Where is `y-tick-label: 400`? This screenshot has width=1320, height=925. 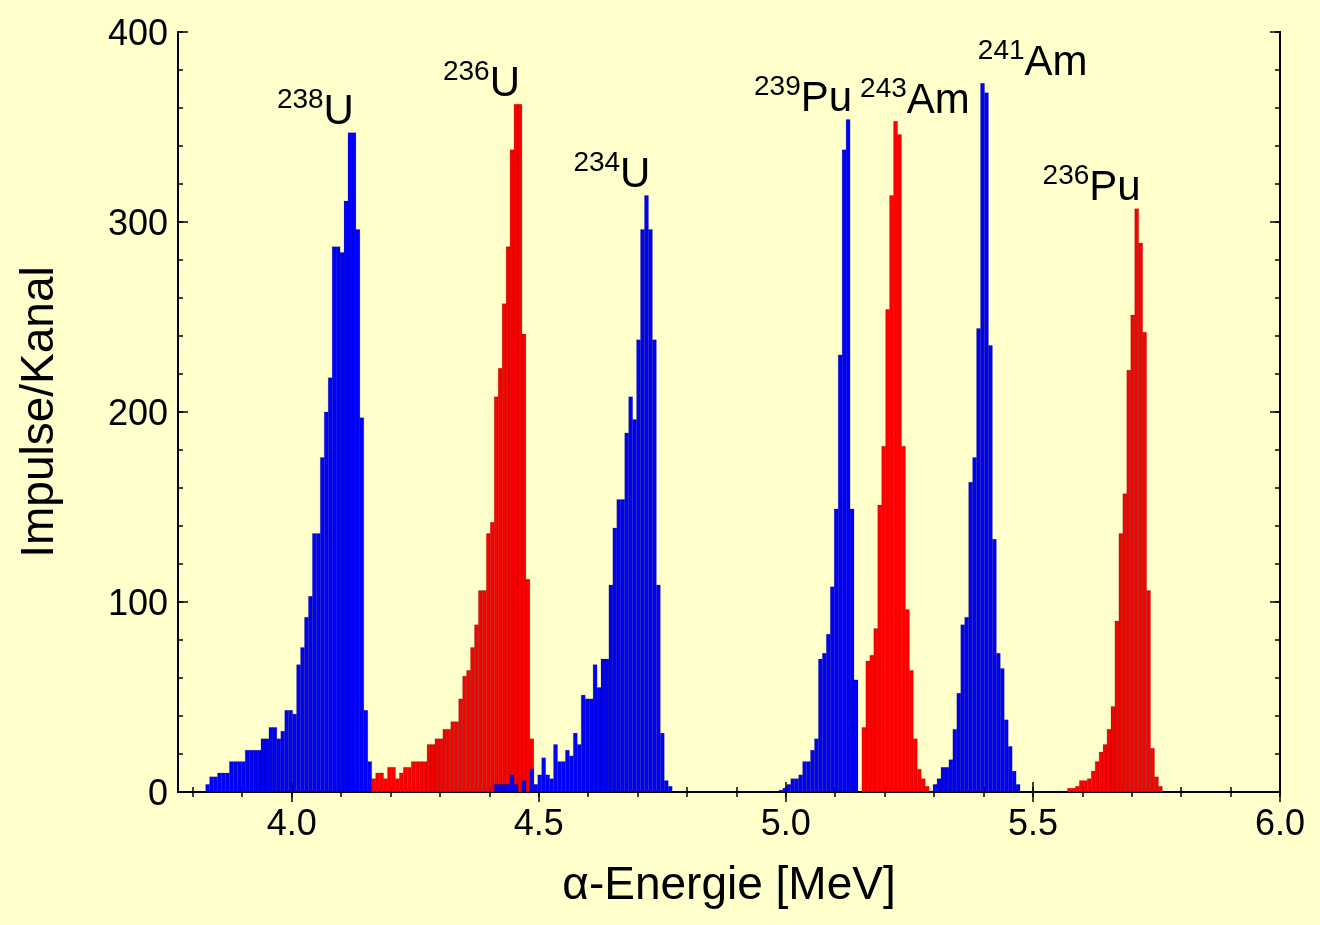 y-tick-label: 400 is located at coordinates (137, 32).